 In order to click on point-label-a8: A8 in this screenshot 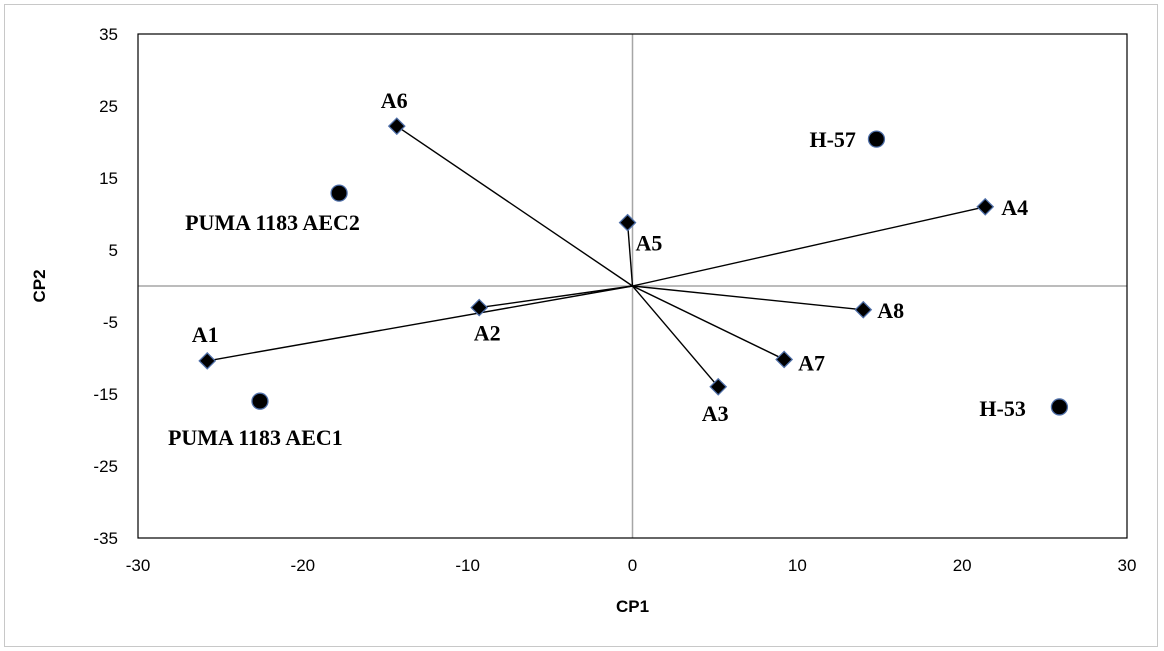, I will do `click(890, 310)`.